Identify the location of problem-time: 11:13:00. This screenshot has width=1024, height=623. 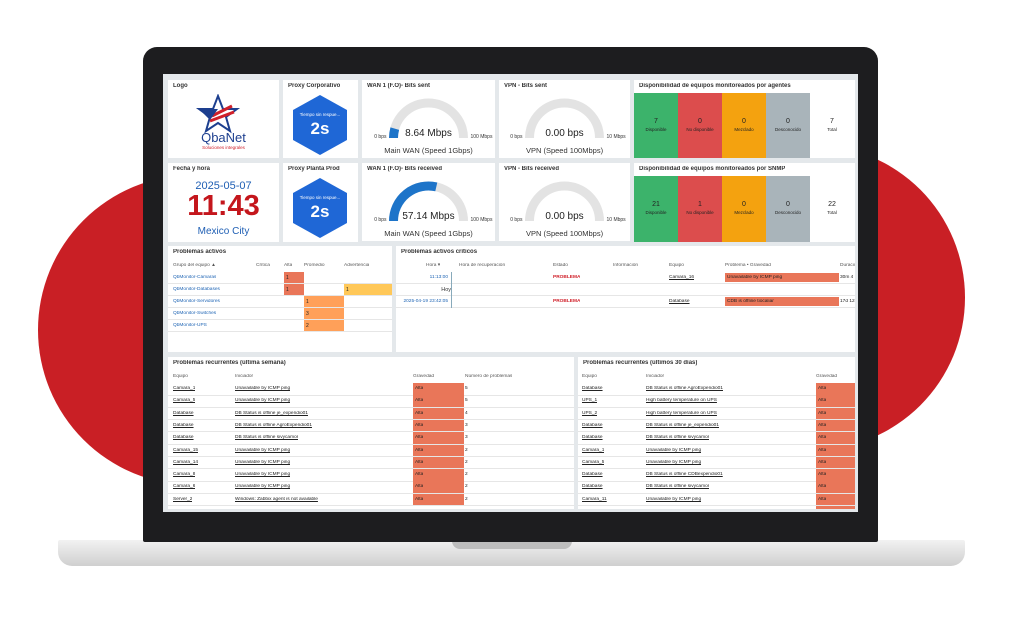
(438, 277).